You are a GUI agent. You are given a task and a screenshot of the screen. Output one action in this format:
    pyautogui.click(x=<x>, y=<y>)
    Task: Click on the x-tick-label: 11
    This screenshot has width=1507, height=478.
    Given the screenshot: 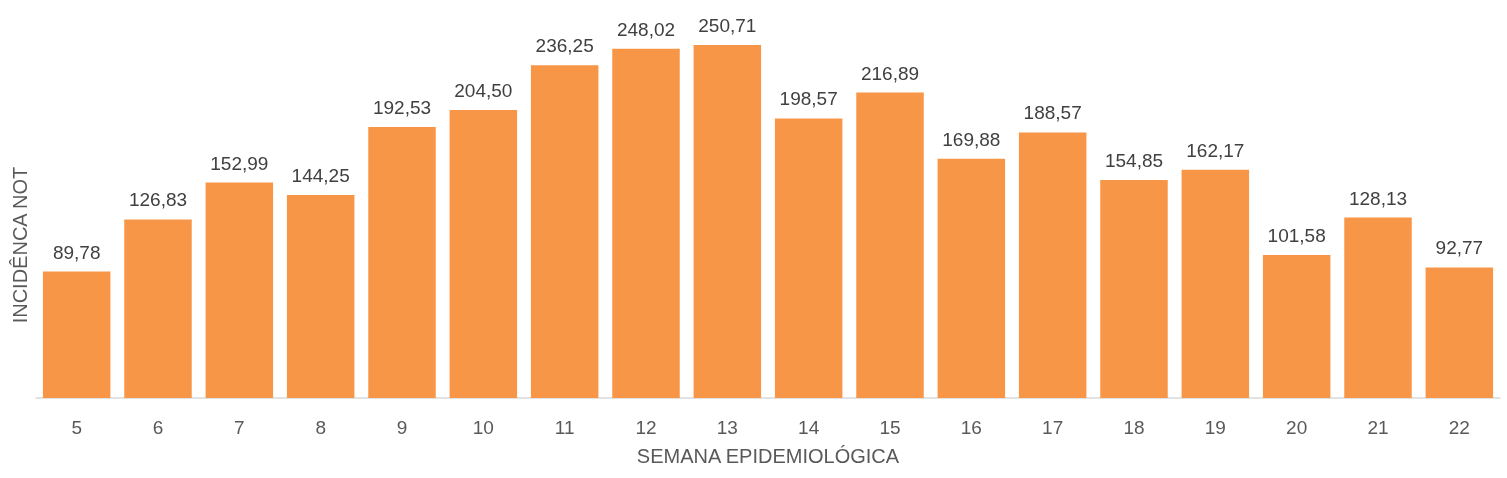 What is the action you would take?
    pyautogui.click(x=564, y=427)
    